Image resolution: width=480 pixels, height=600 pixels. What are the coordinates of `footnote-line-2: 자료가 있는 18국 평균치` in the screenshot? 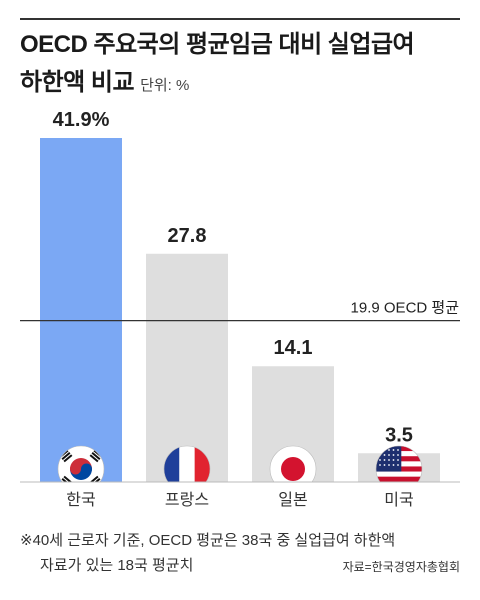 It's located at (117, 565).